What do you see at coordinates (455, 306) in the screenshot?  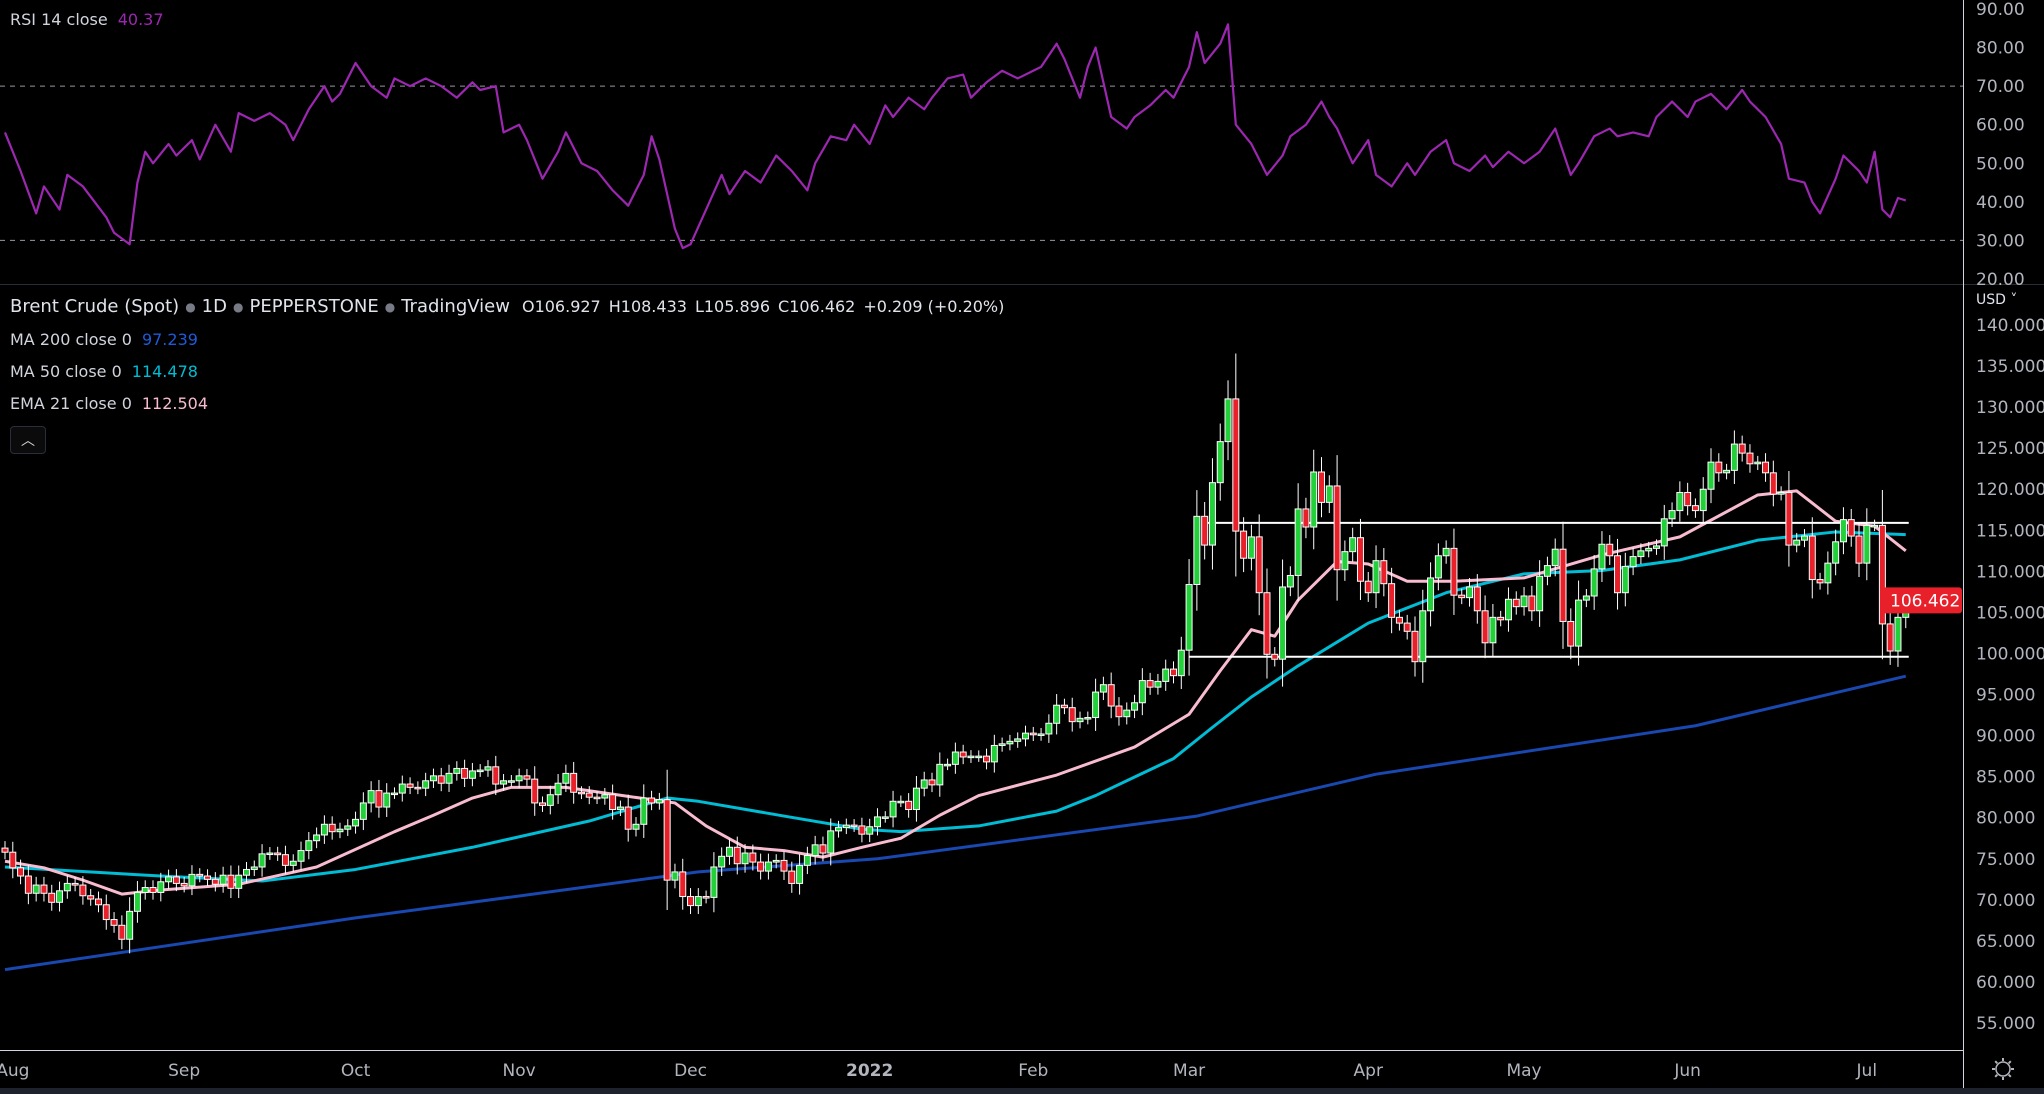 I see `data-source: TradingView` at bounding box center [455, 306].